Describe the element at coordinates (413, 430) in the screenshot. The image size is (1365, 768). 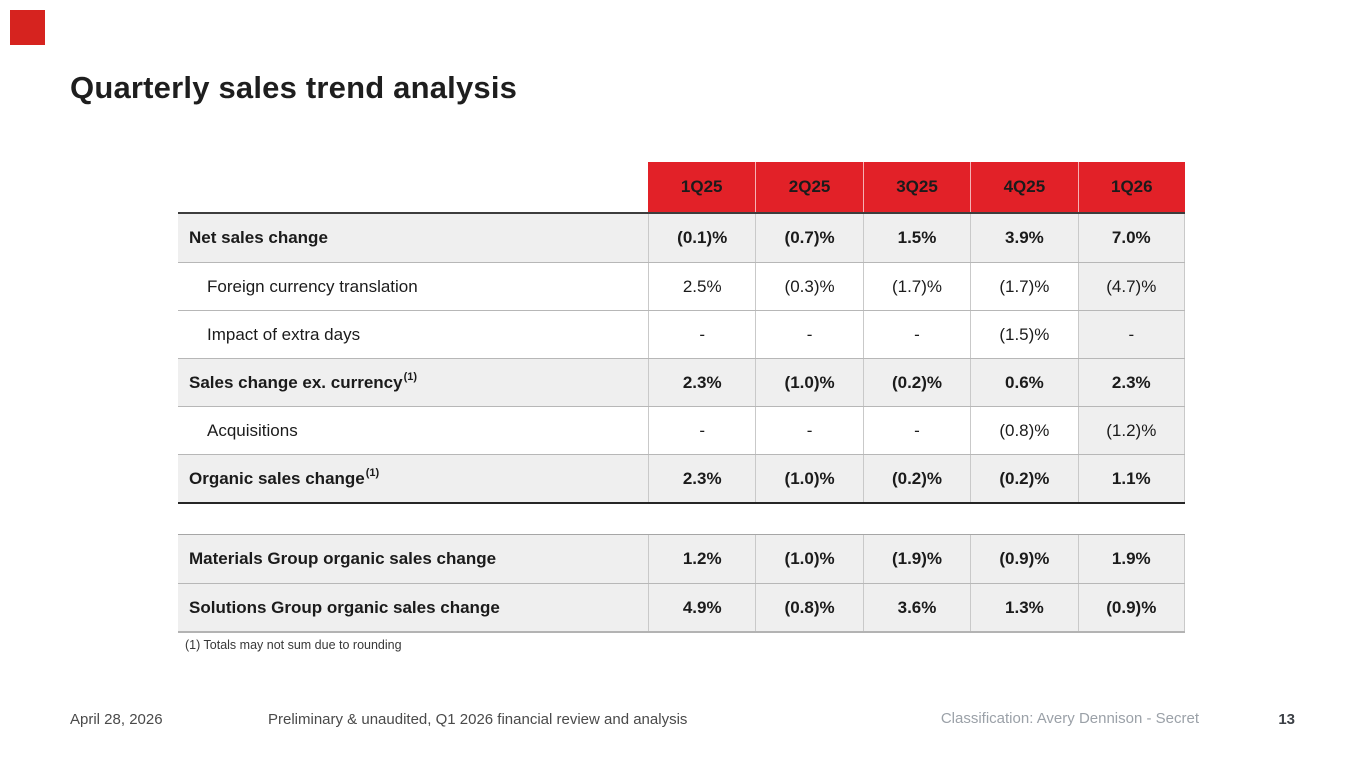
I see `row-label: Acquisitions` at that location.